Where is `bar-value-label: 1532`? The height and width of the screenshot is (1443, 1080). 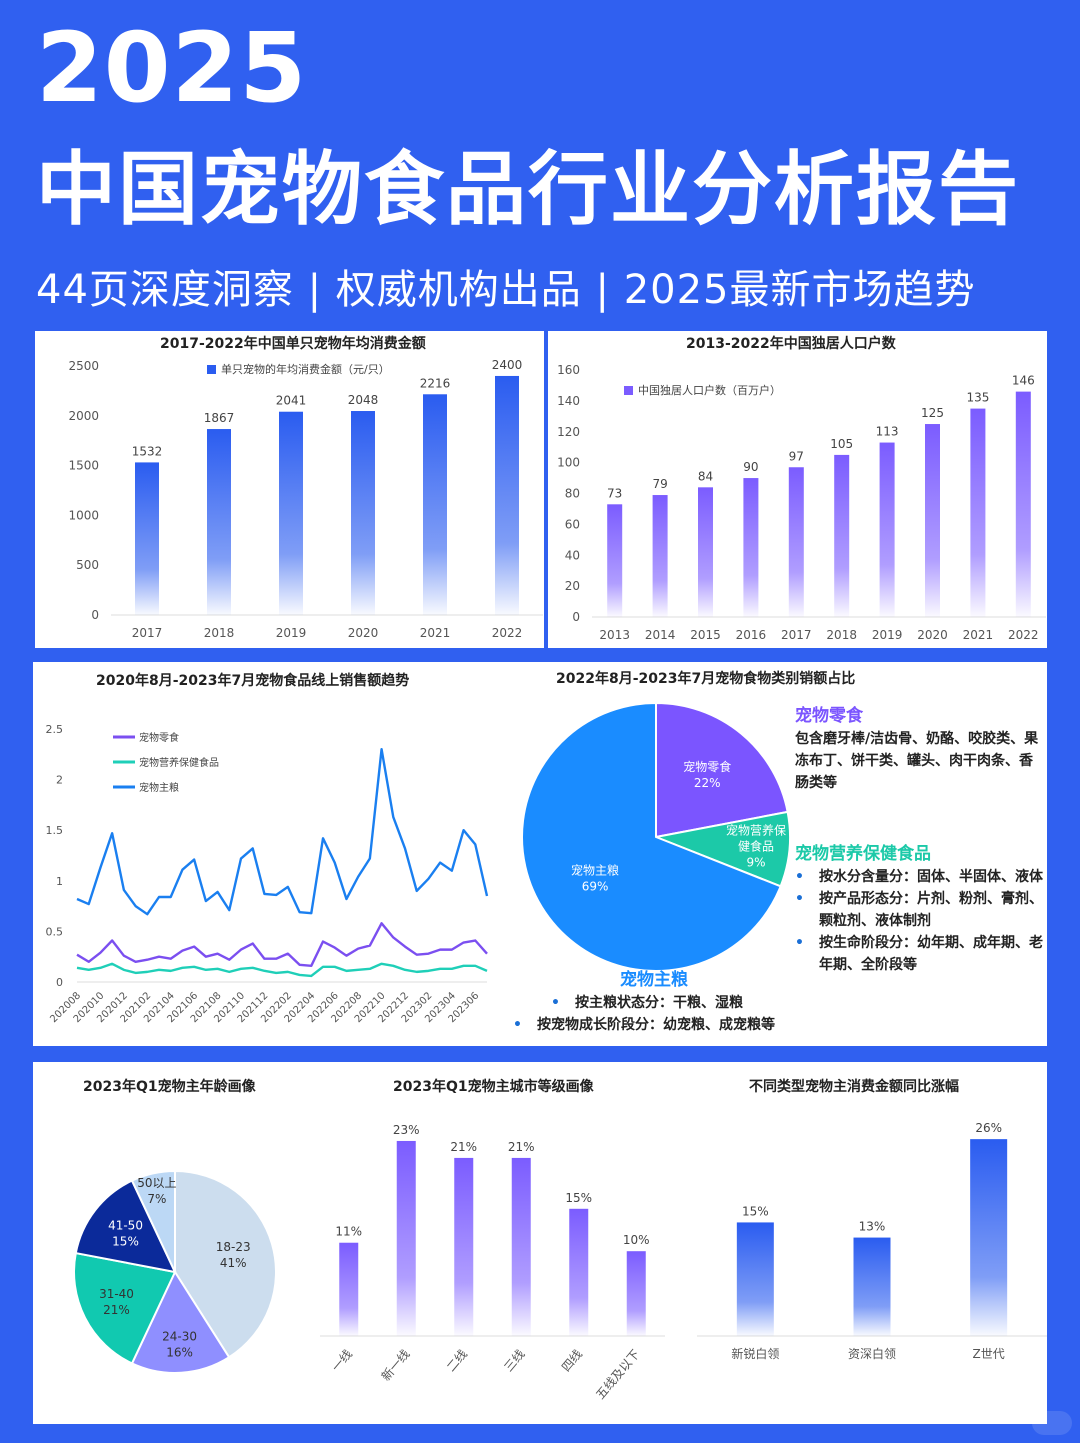
bar-value-label: 1532 is located at coordinates (147, 451).